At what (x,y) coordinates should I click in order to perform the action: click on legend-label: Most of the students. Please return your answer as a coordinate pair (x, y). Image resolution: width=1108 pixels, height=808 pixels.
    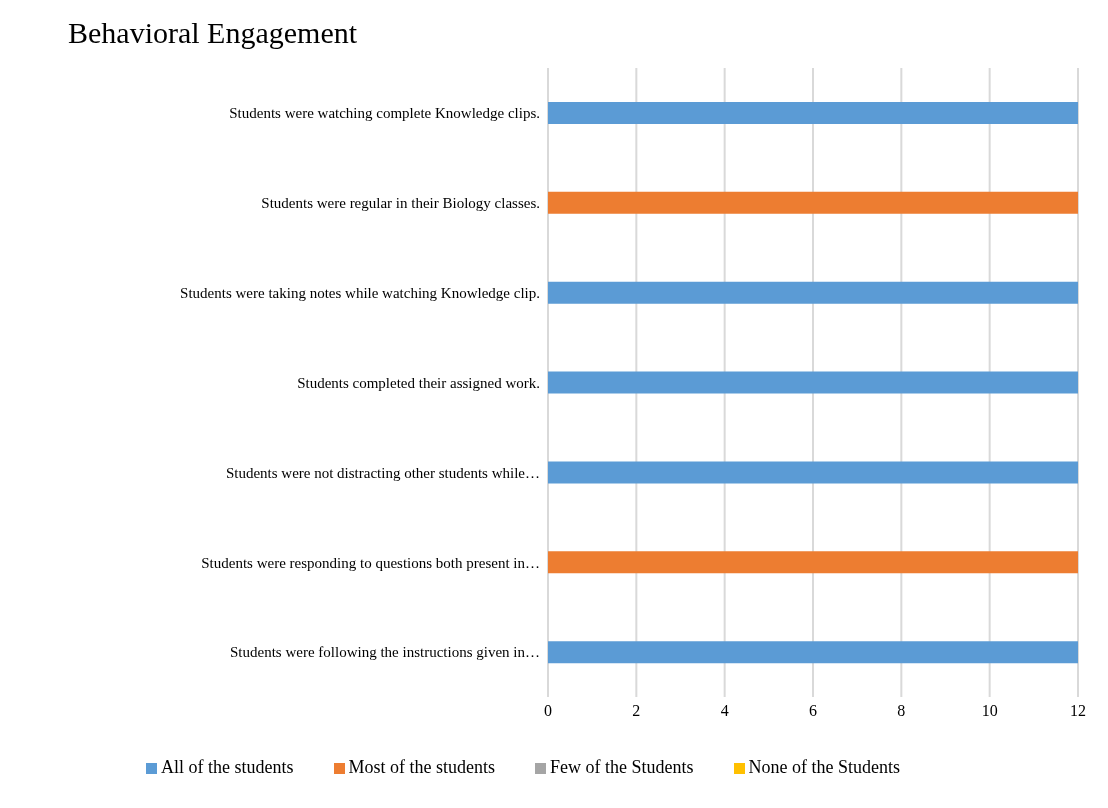
    Looking at the image, I should click on (421, 767).